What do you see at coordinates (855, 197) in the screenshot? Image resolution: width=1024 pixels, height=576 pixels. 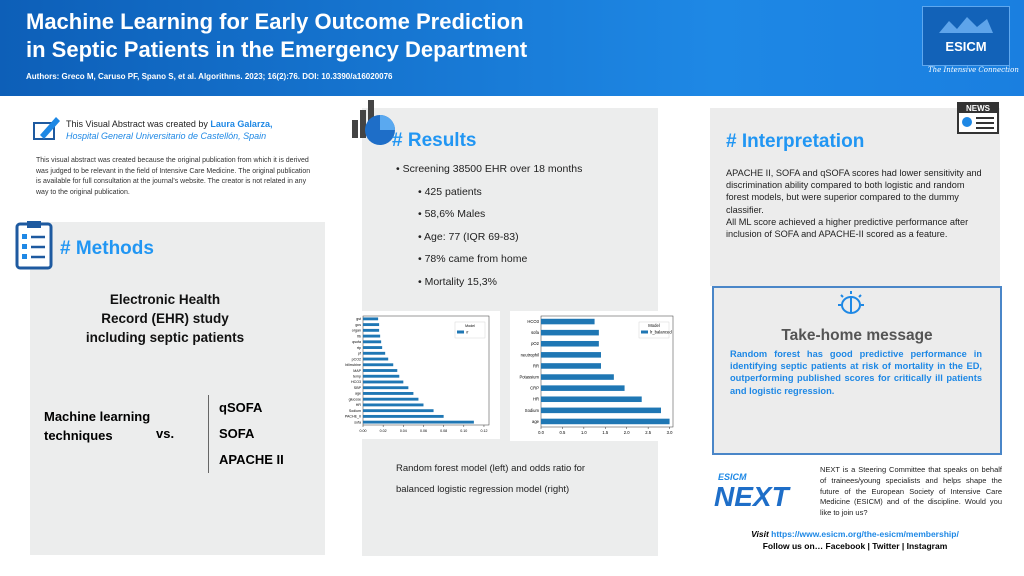 I see `interpretation-panel` at bounding box center [855, 197].